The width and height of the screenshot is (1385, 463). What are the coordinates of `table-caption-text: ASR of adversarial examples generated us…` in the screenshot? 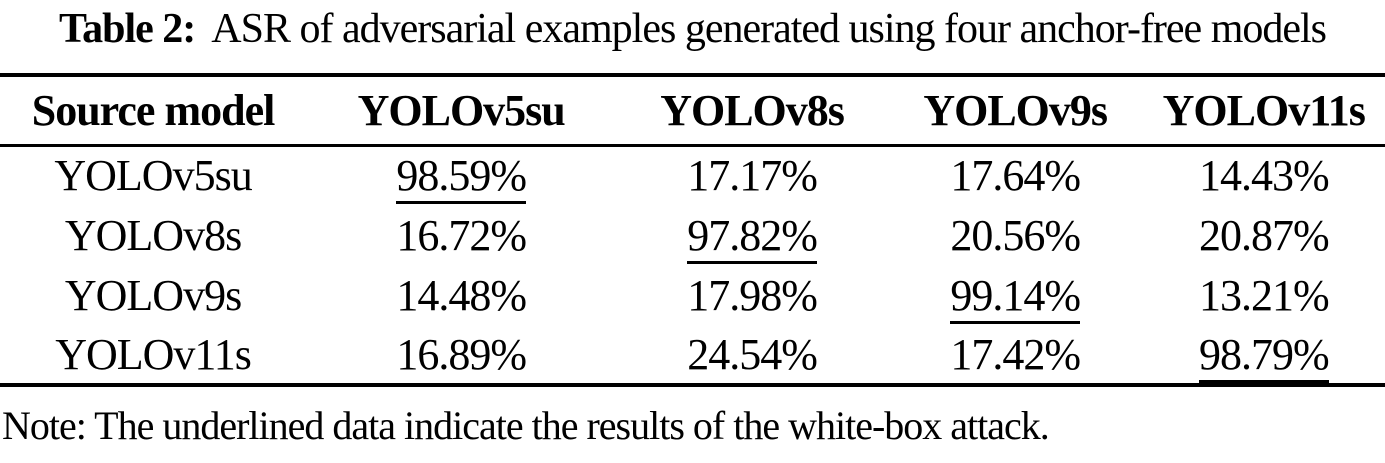 It's located at (769, 29).